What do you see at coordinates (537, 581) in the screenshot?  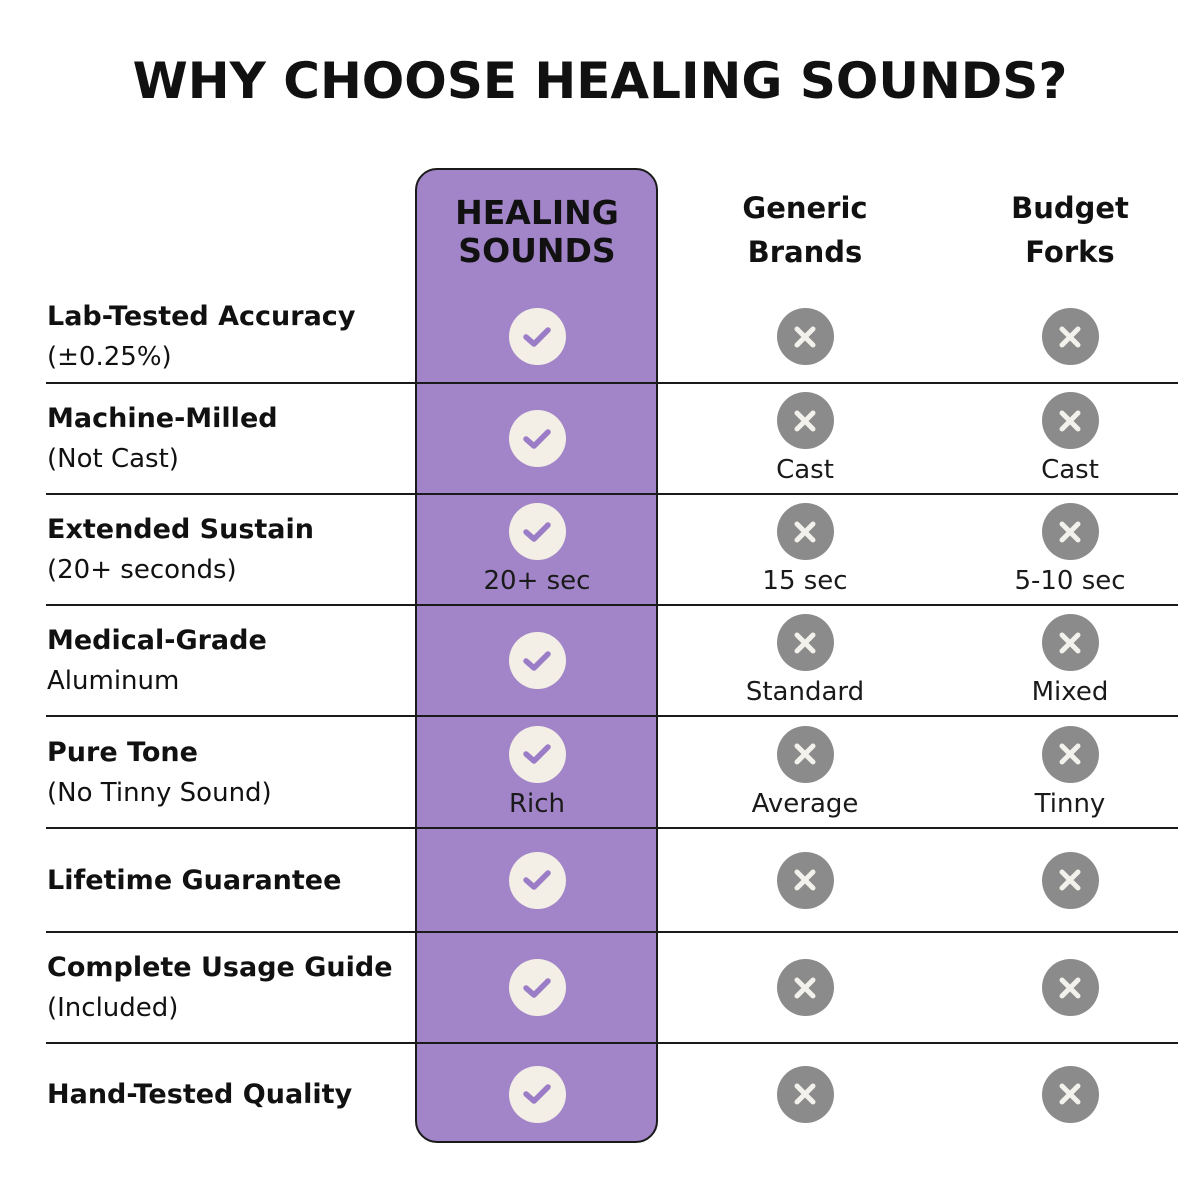 I see `cell-label: 20+ sec` at bounding box center [537, 581].